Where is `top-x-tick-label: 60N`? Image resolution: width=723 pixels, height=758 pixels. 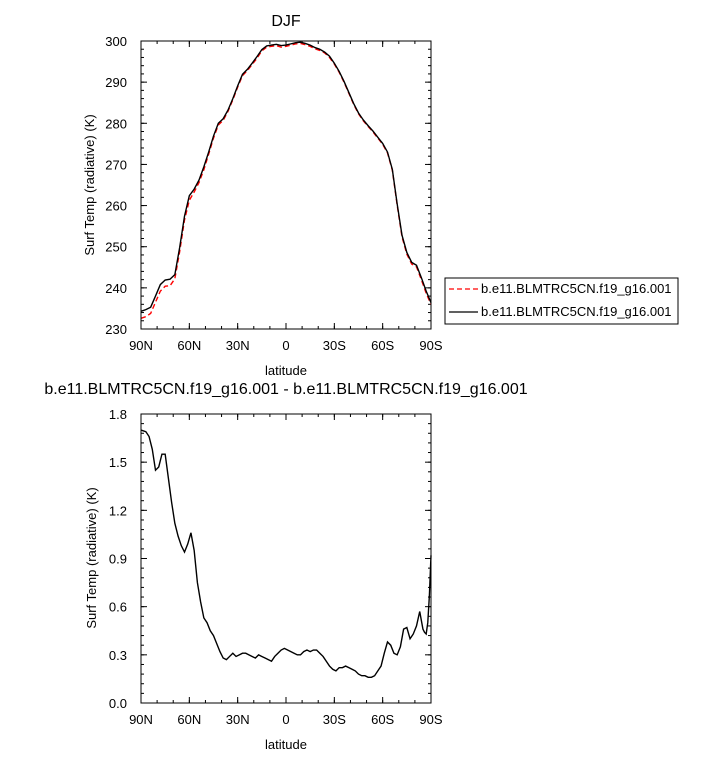
top-x-tick-label: 60N is located at coordinates (189, 345).